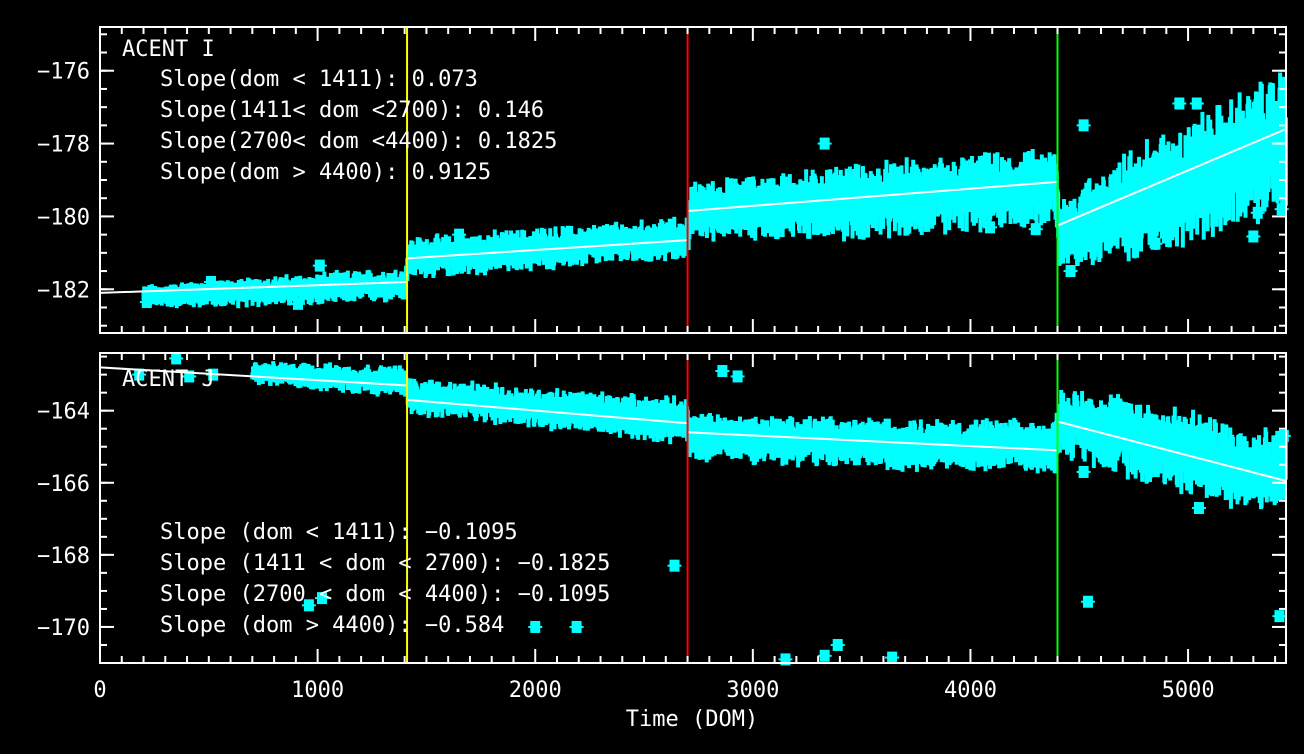  Describe the element at coordinates (99, 690) in the screenshot. I see `x-tick-label: 0` at that location.